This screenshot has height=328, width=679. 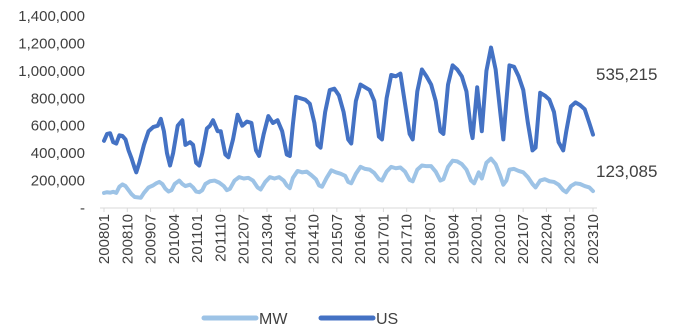 I want to click on x-tick-label: 201904, so click(x=453, y=239).